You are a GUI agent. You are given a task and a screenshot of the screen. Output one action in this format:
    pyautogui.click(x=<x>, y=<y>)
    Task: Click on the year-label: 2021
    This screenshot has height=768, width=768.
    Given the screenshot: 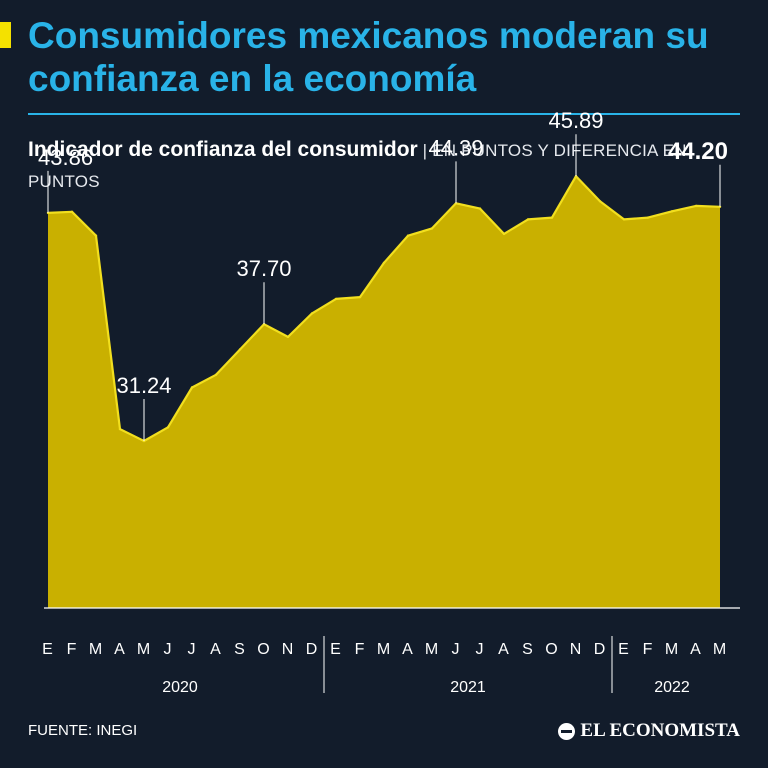 What is the action you would take?
    pyautogui.click(x=468, y=687)
    